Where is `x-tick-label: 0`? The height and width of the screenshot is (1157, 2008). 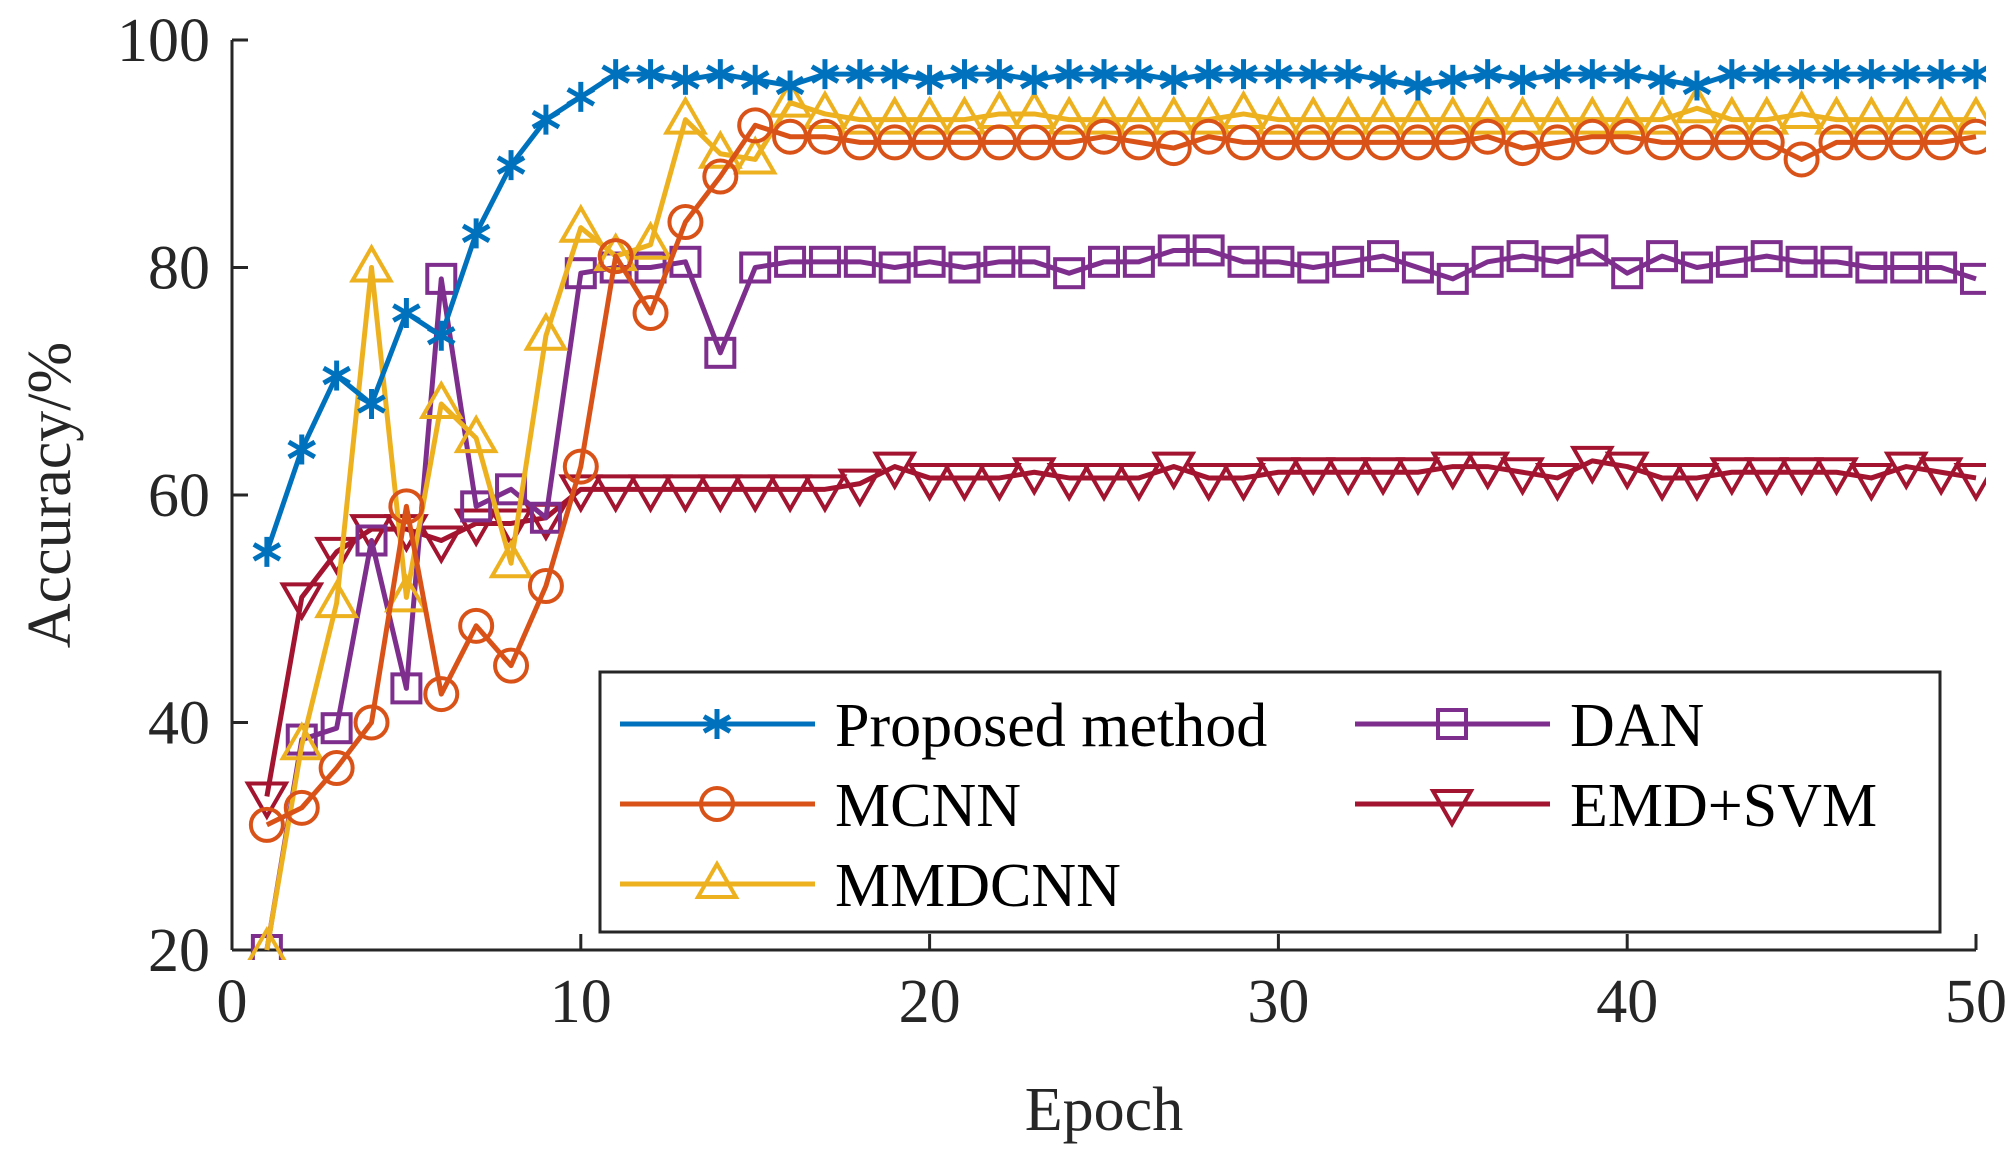 x-tick-label: 0 is located at coordinates (232, 1002).